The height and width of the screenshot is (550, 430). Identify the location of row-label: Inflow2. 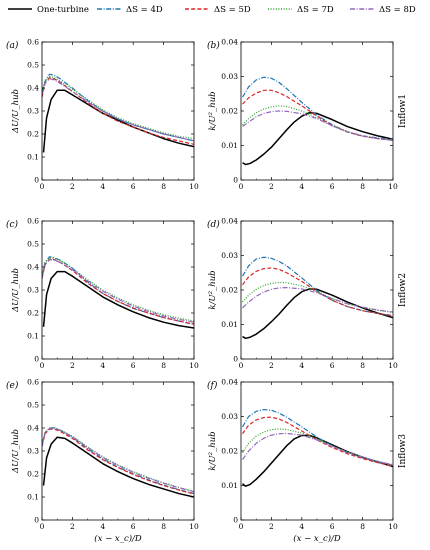
(403, 290).